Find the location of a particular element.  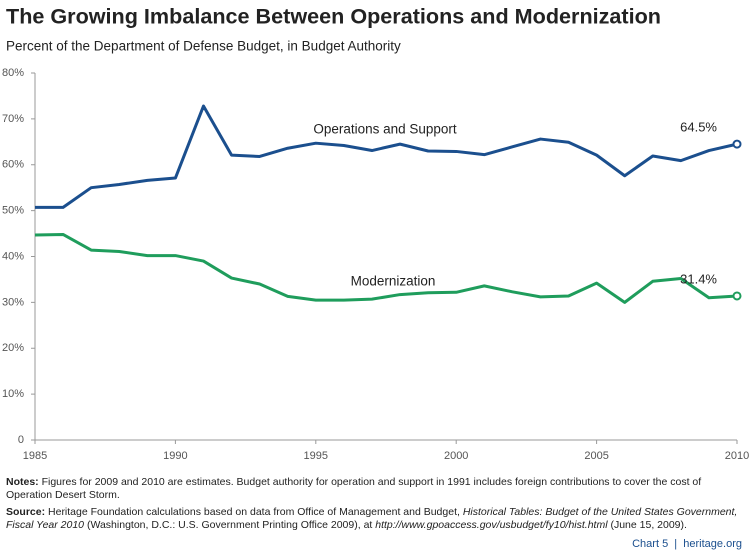

source-label: Source: is located at coordinates (26, 512).